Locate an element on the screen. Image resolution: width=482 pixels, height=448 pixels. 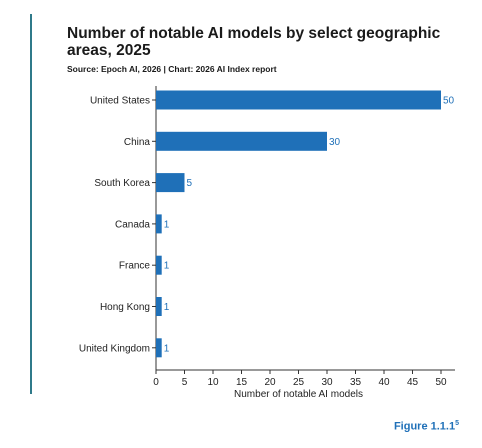
value-label-6: 1 is located at coordinates (167, 348).